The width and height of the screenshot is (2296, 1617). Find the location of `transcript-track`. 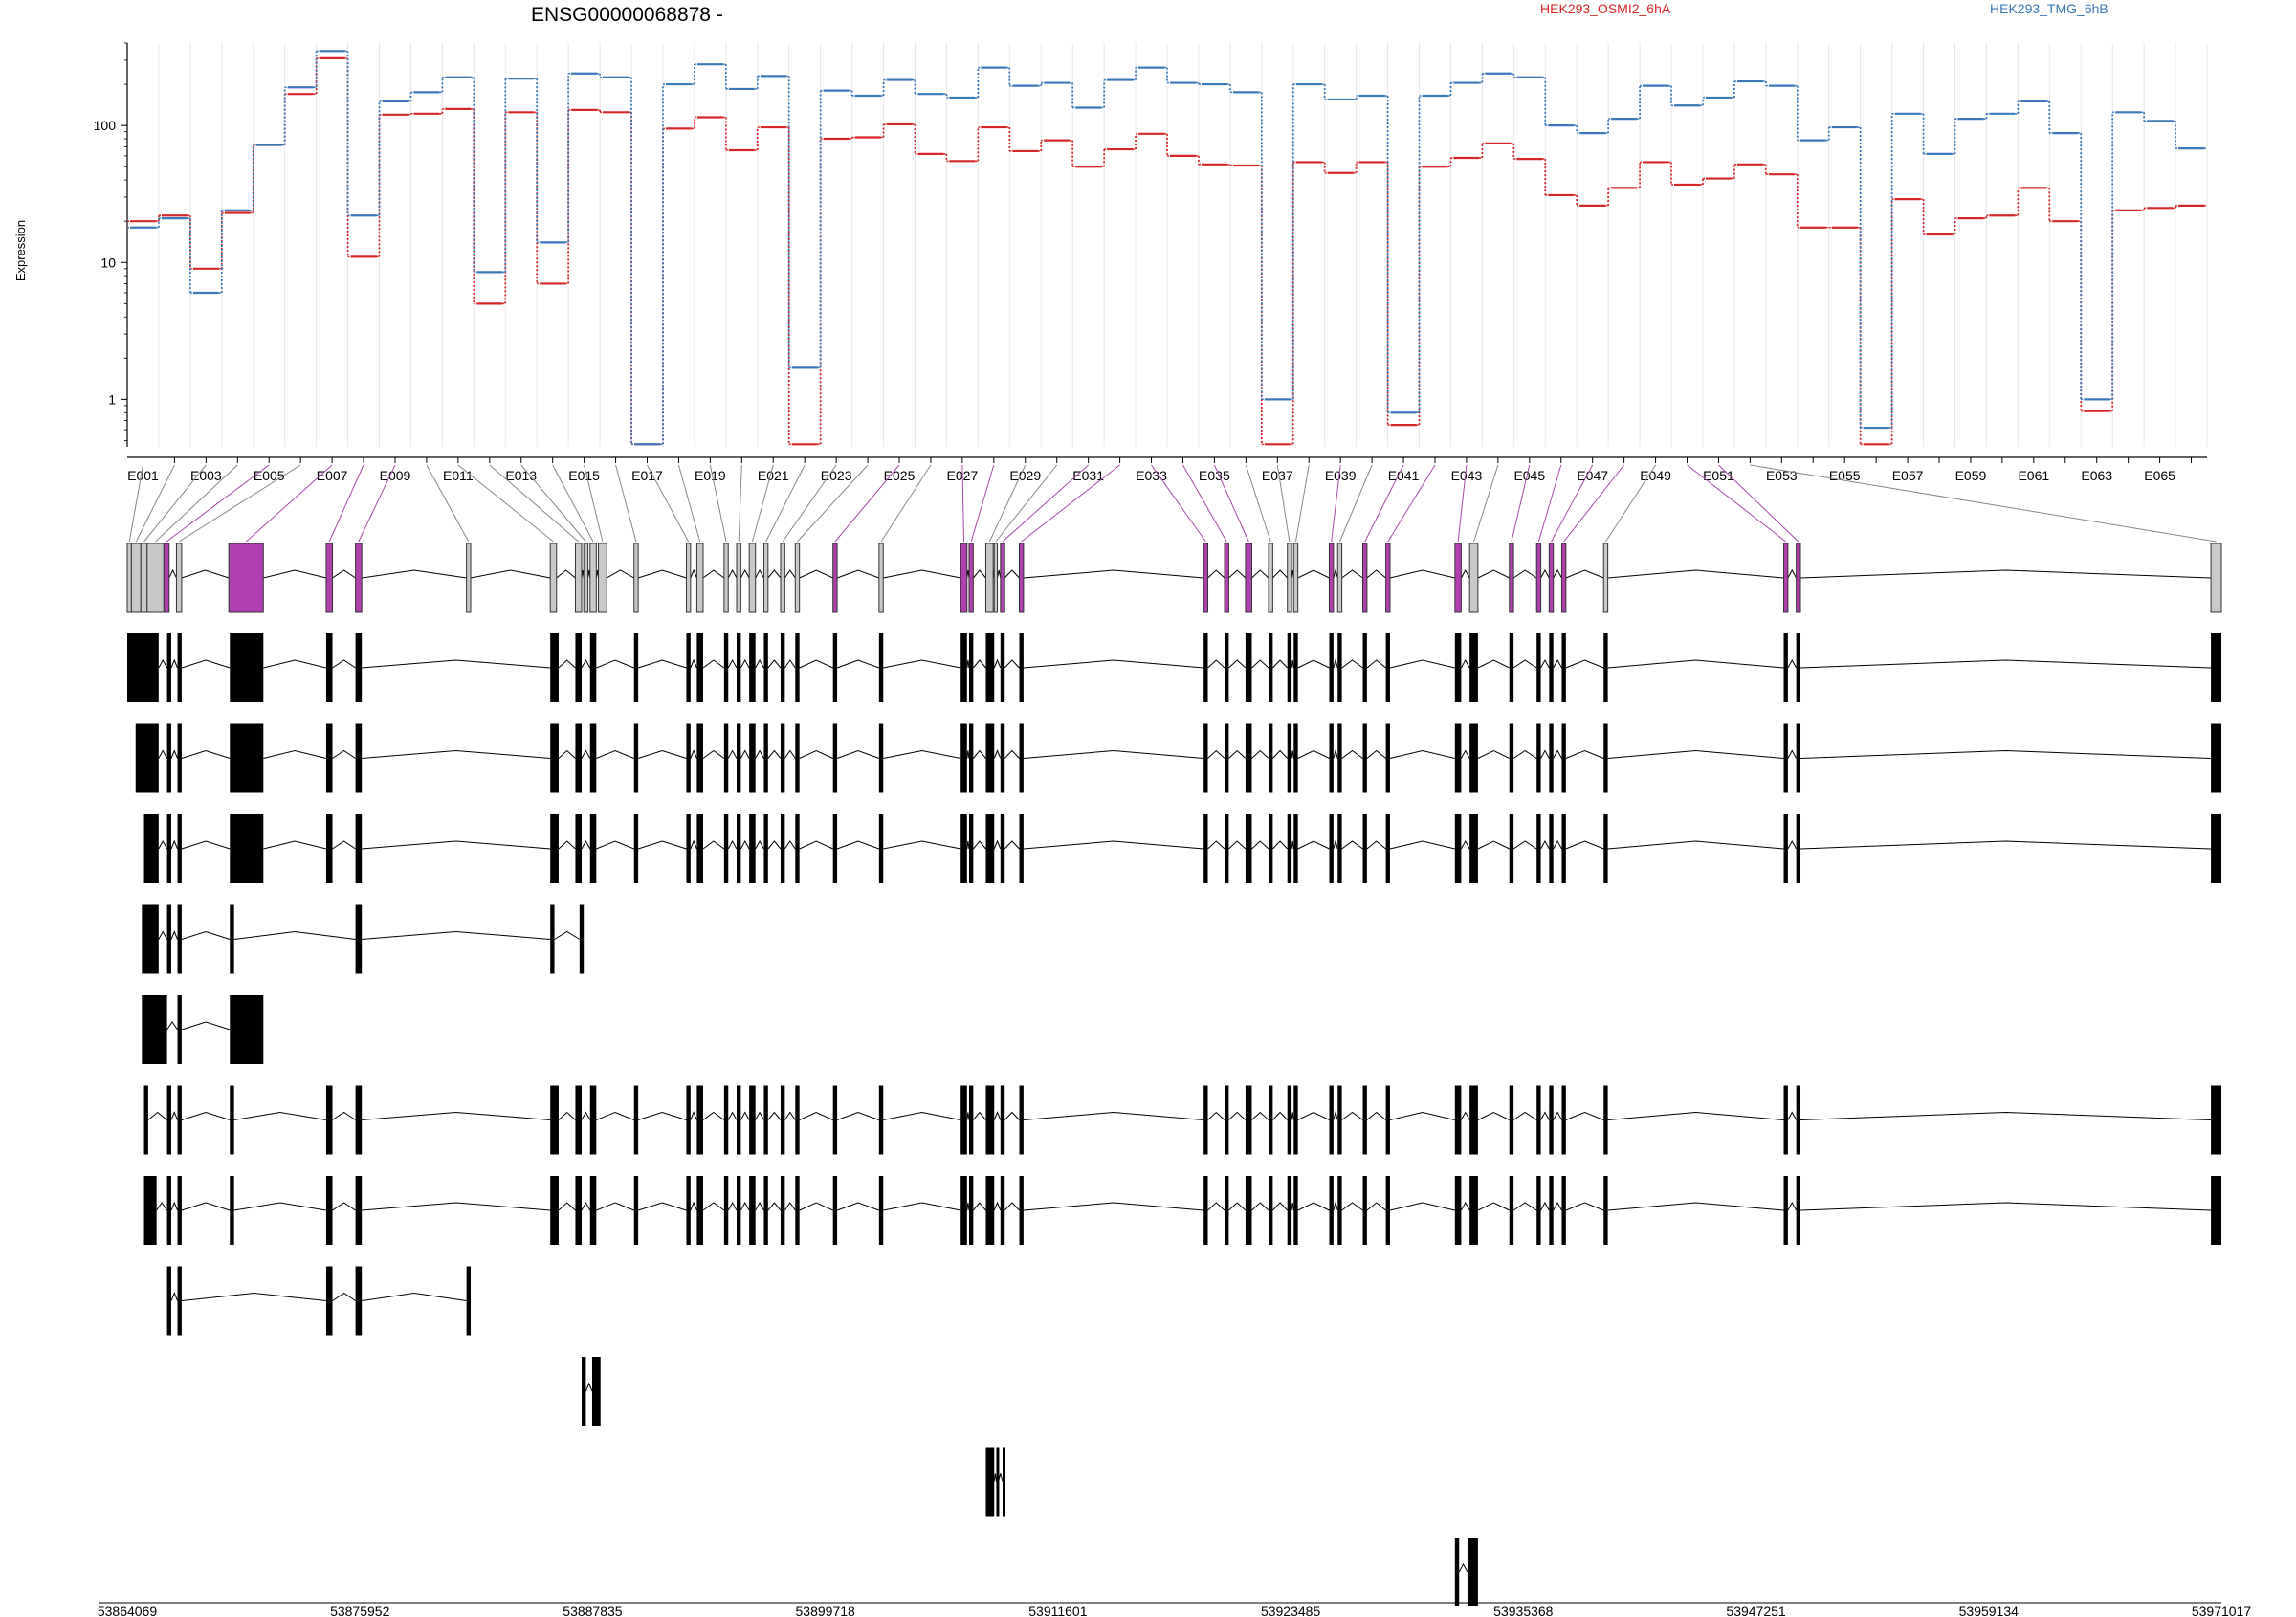

transcript-track is located at coordinates (1182, 1120).